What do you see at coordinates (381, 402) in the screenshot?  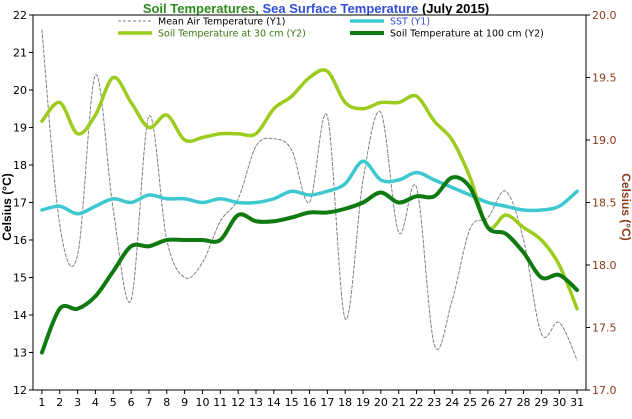 I see `x-tick-label: 20` at bounding box center [381, 402].